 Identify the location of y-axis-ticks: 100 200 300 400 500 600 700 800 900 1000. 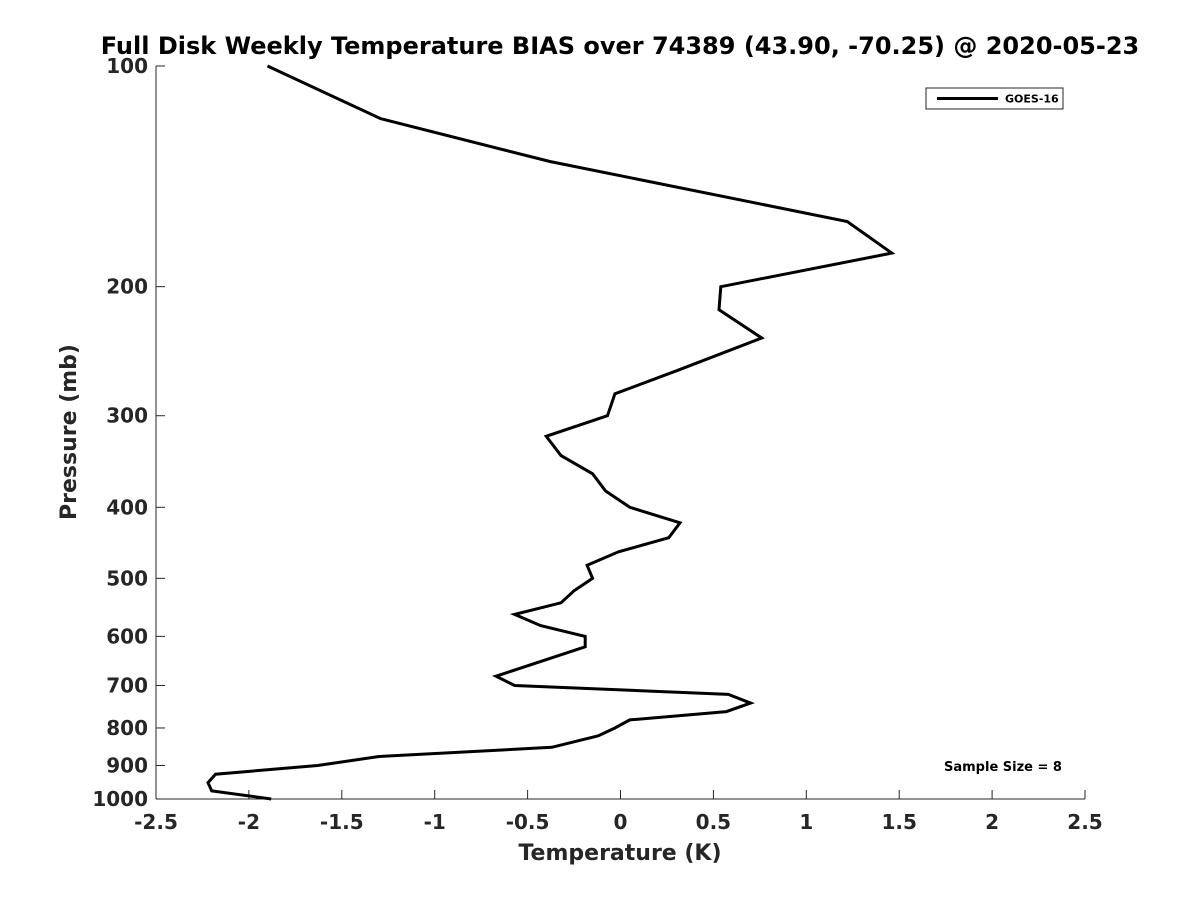
(128, 432).